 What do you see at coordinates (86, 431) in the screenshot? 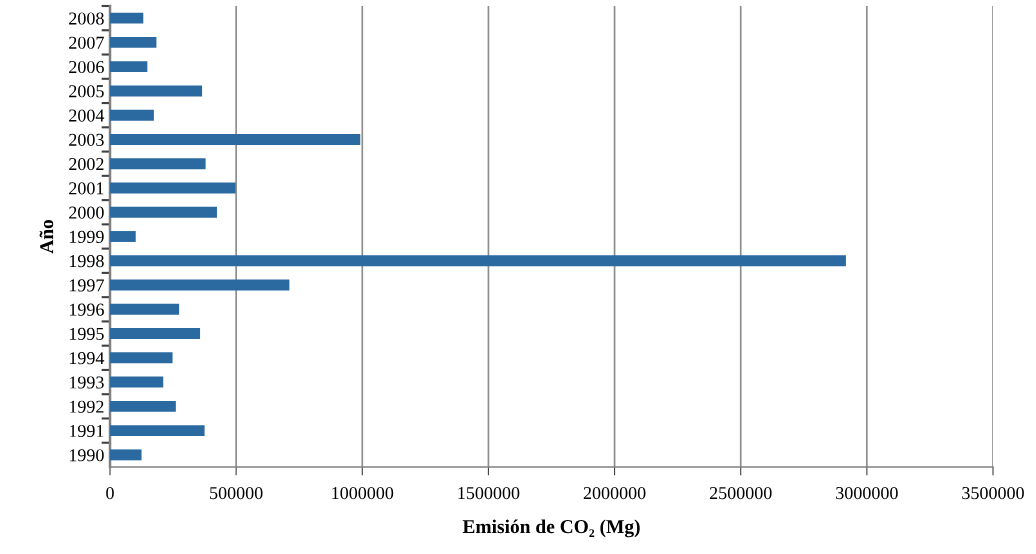
I see `y-tick-label: 1991` at bounding box center [86, 431].